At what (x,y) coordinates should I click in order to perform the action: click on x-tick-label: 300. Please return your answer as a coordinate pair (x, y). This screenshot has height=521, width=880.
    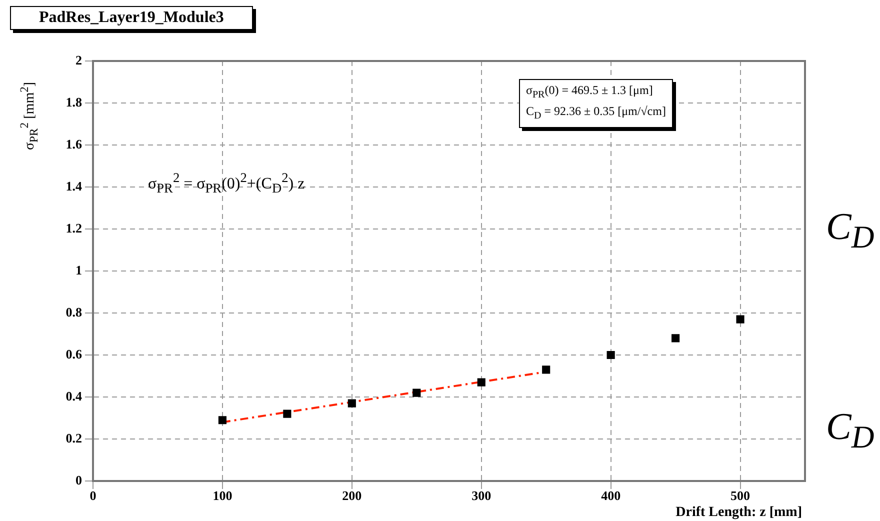
    Looking at the image, I should click on (482, 496).